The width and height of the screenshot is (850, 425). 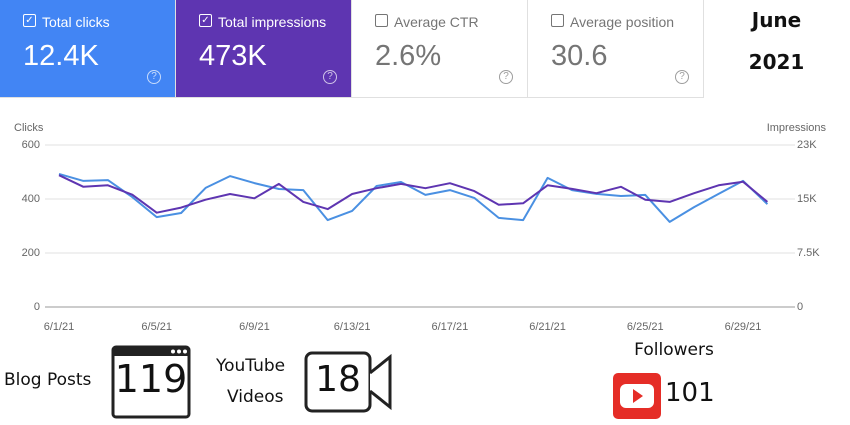 I want to click on y2-tick-label: 23K, so click(x=807, y=145).